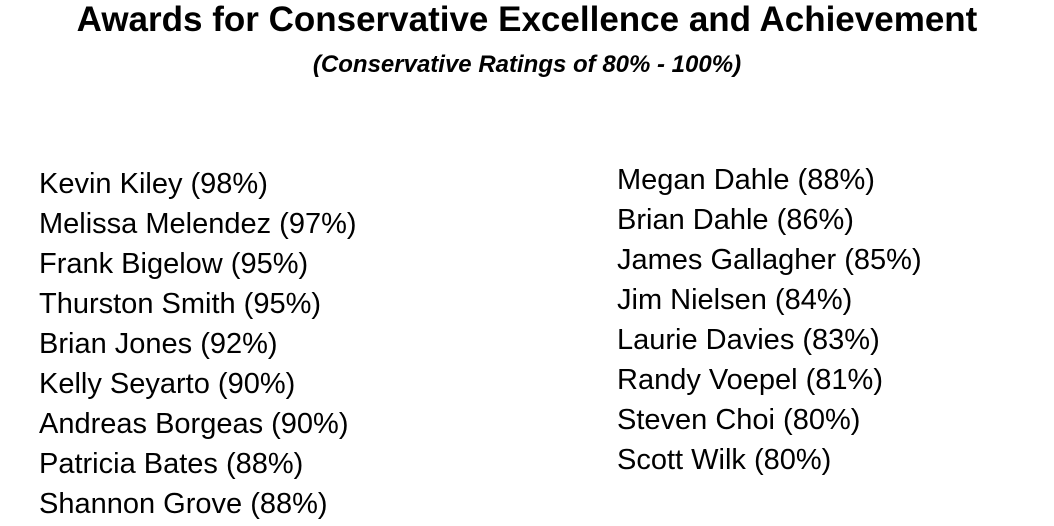 Image resolution: width=1054 pixels, height=526 pixels. Describe the element at coordinates (750, 380) in the screenshot. I see `list-item: Randy Voepel (81%)` at that location.